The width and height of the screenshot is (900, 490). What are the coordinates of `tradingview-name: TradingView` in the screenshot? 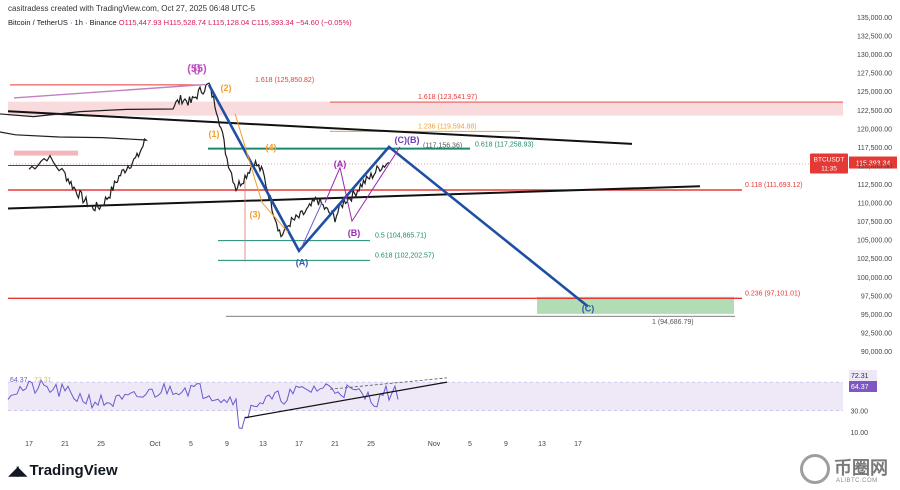 It's located at (73, 470).